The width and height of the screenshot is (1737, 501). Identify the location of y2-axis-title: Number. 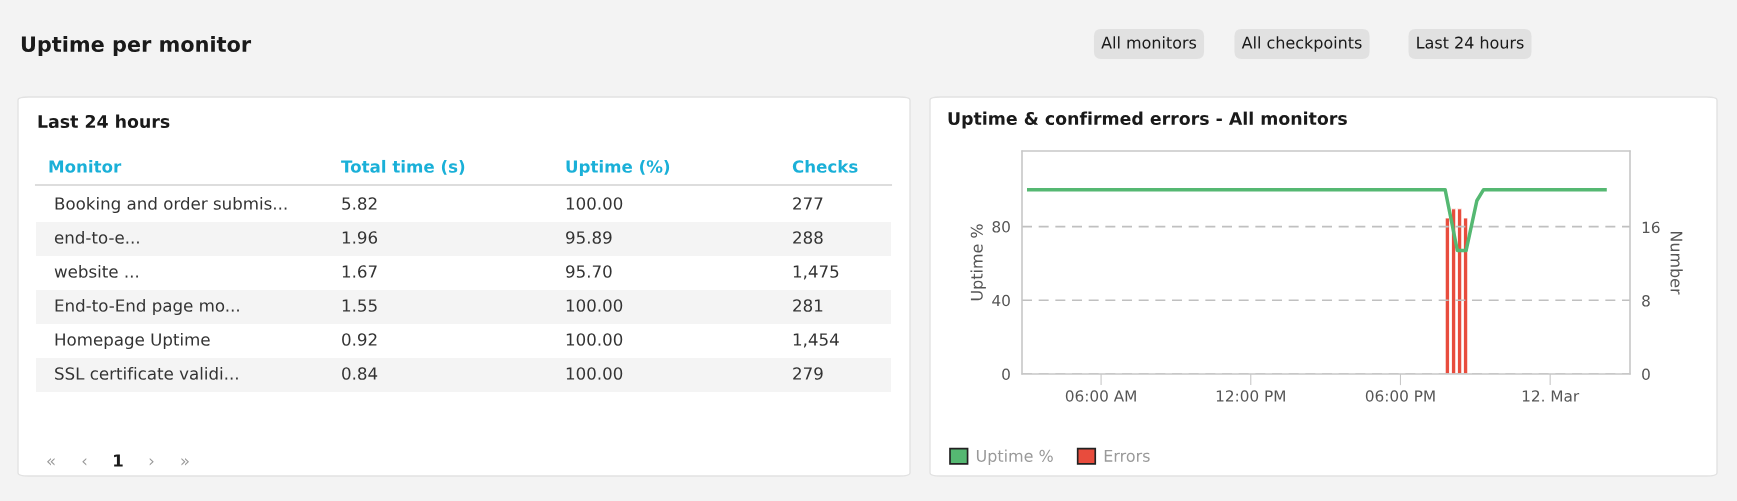
(1676, 263).